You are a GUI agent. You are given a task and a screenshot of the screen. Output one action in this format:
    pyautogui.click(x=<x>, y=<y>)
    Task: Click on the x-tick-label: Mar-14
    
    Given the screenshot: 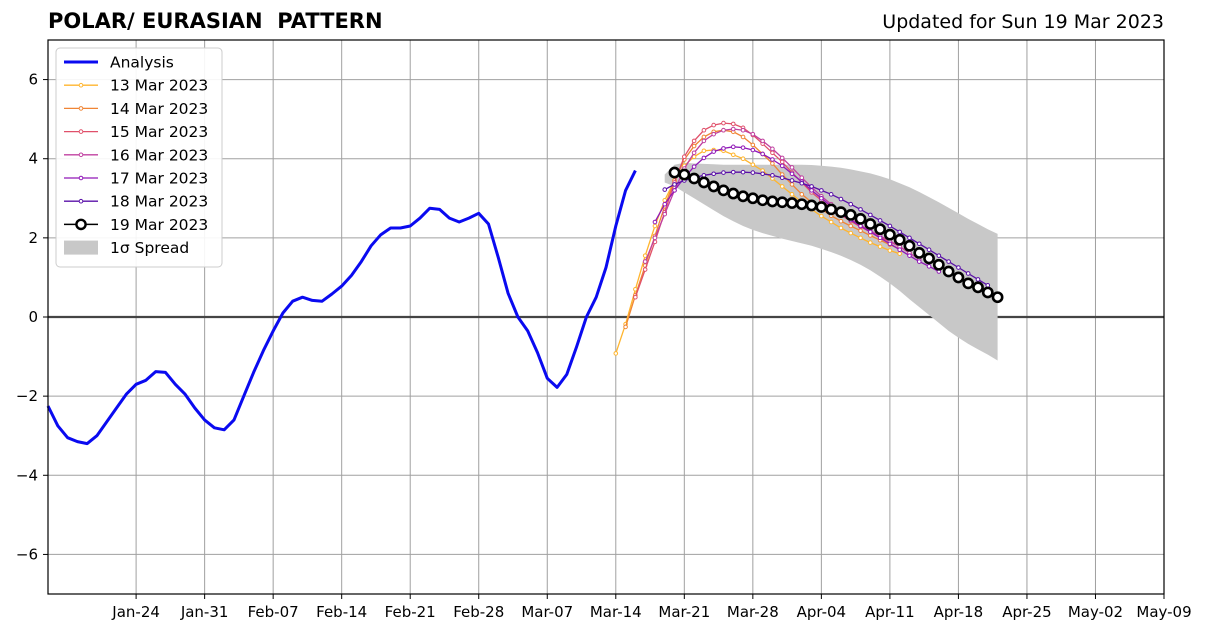 What is the action you would take?
    pyautogui.click(x=616, y=612)
    